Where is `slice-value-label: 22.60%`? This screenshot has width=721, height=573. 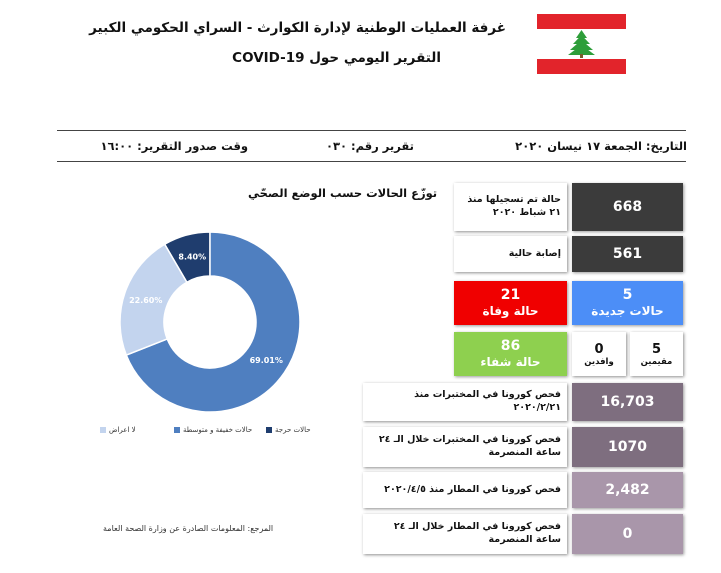 slice-value-label: 22.60% is located at coordinates (145, 300).